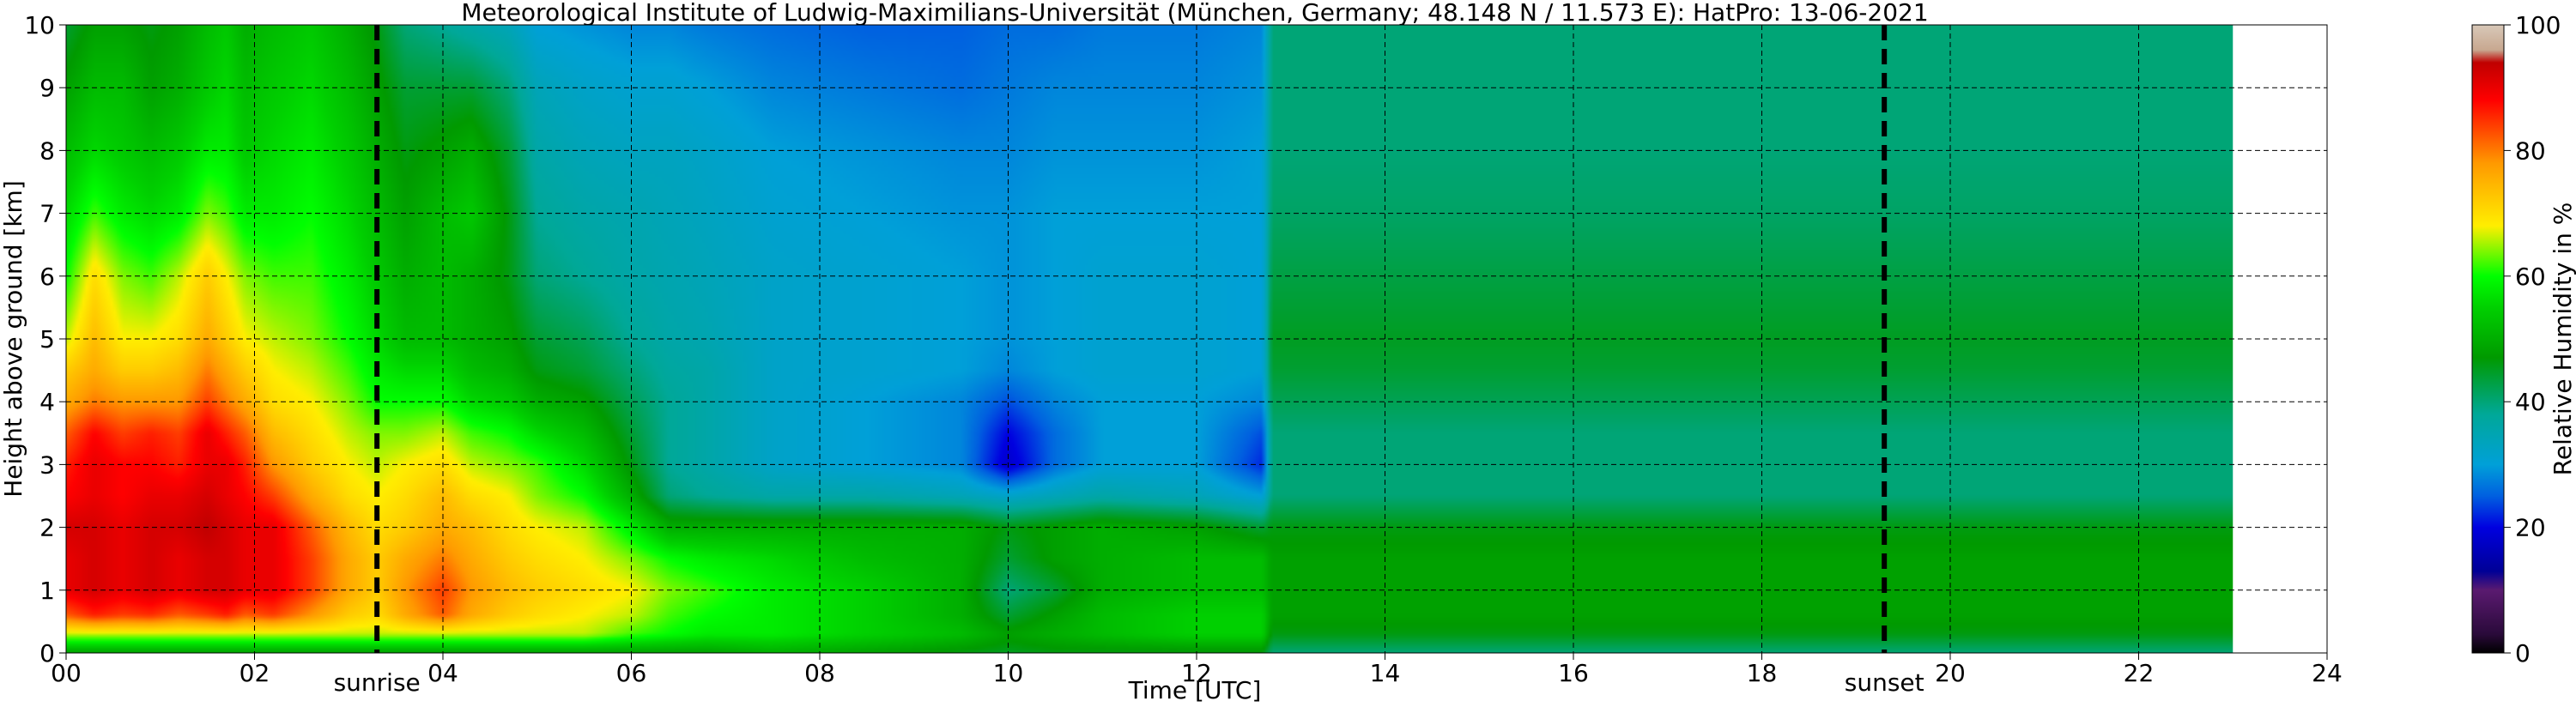  What do you see at coordinates (47, 591) in the screenshot?
I see `y-tick-label: 1` at bounding box center [47, 591].